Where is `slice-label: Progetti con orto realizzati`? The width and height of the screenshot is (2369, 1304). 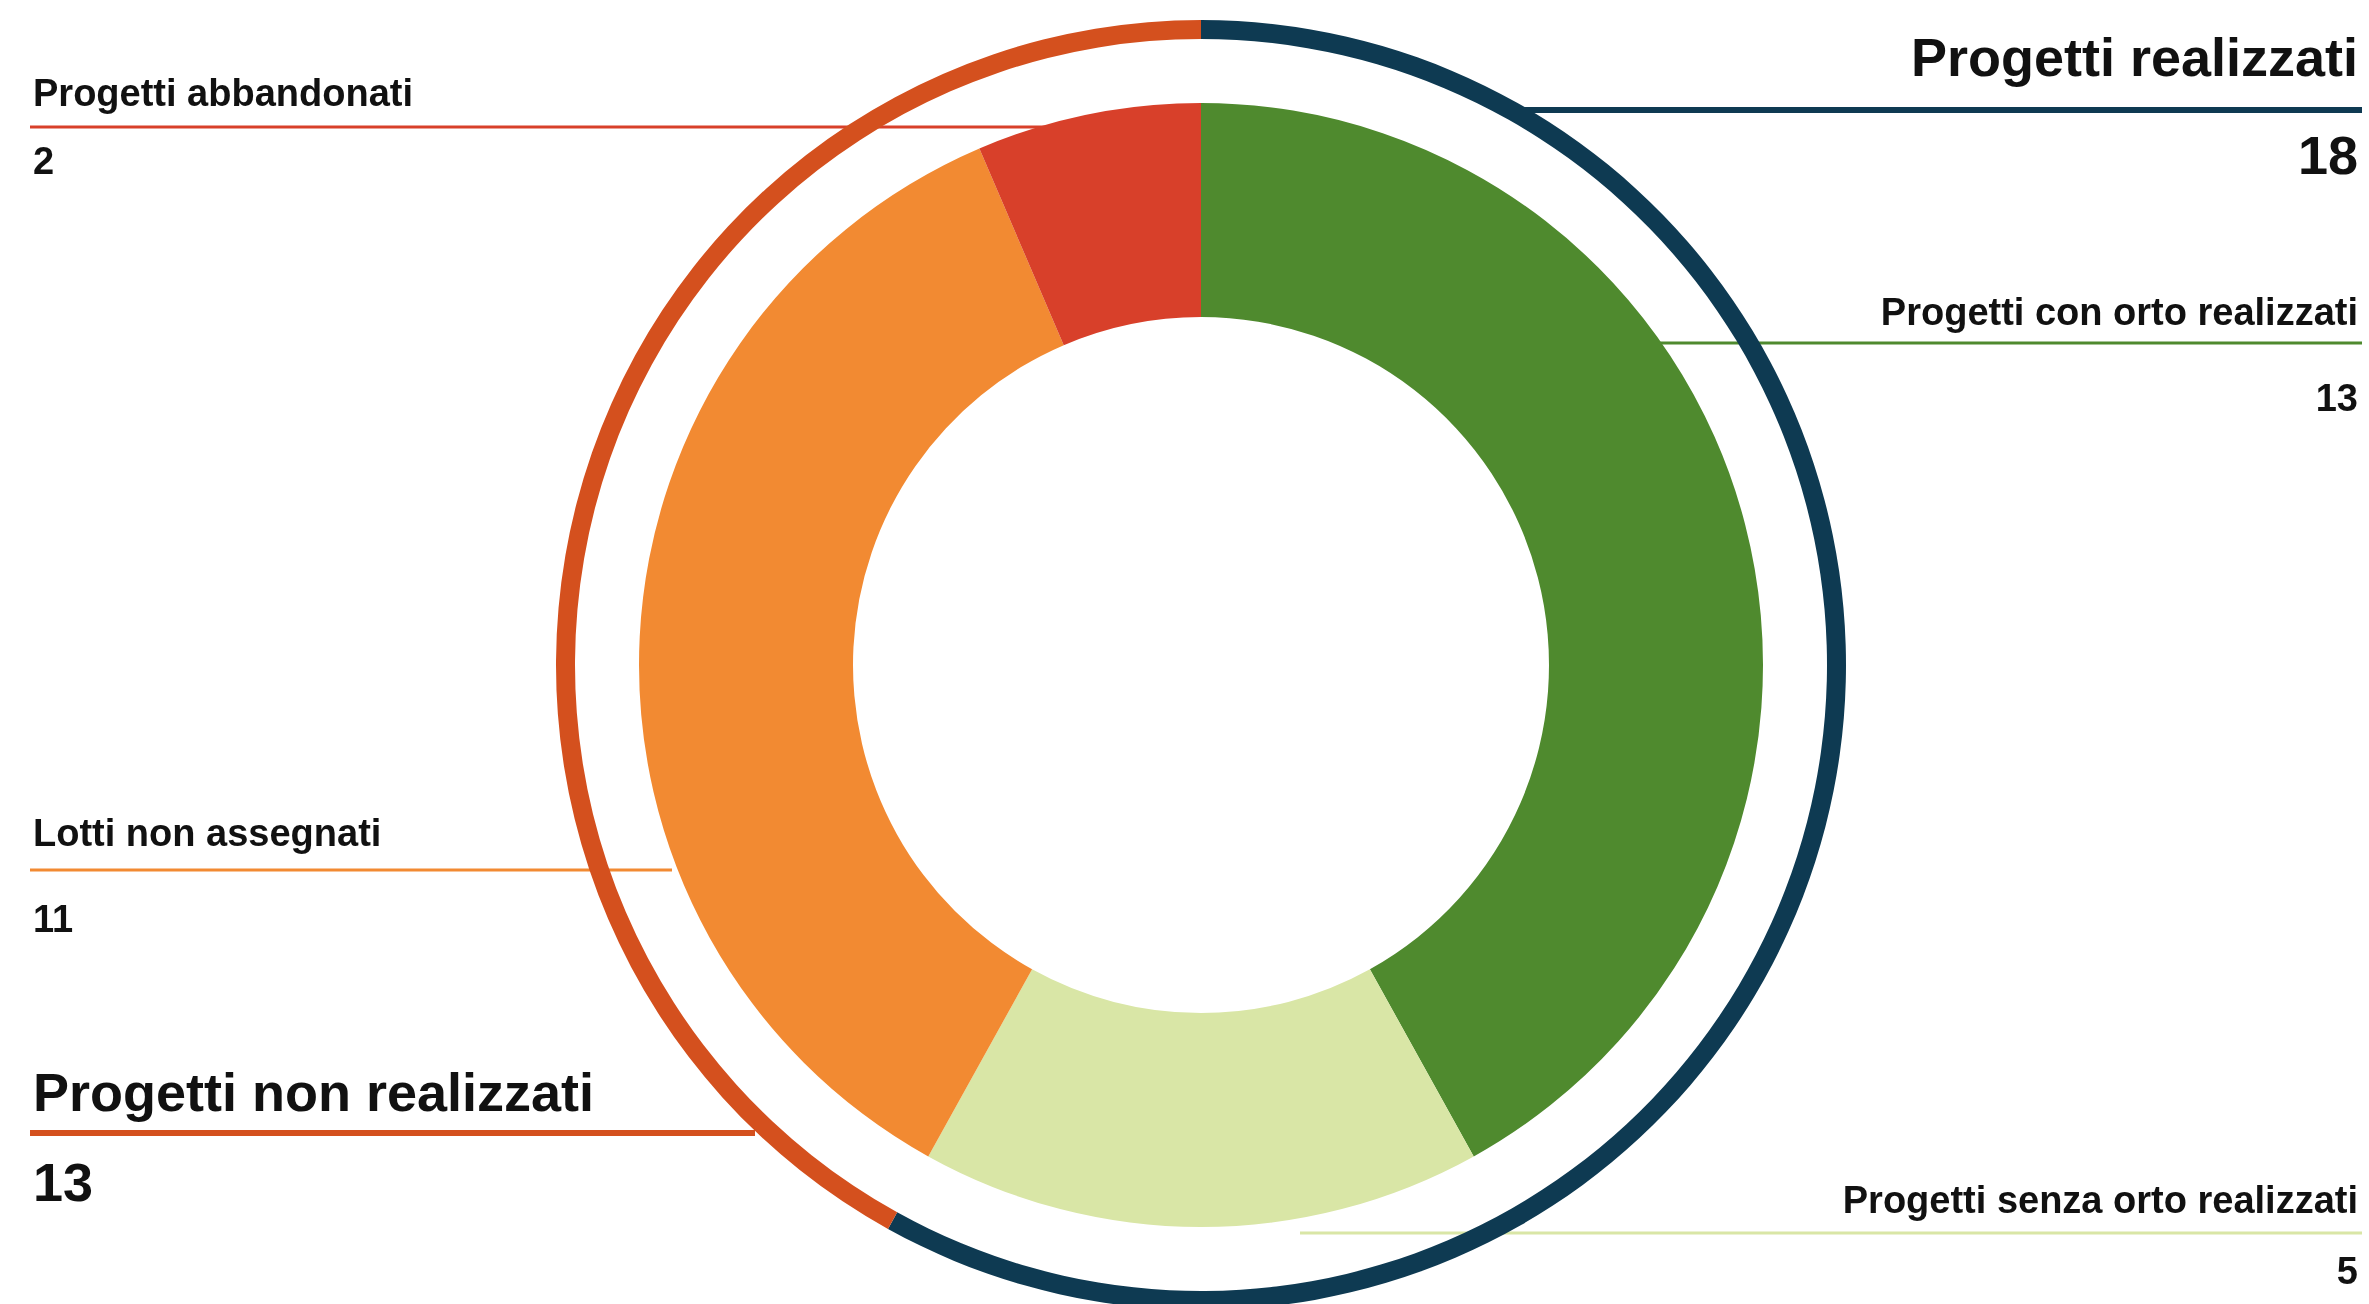
slice-label: Progetti con orto realizzati is located at coordinates (2119, 312).